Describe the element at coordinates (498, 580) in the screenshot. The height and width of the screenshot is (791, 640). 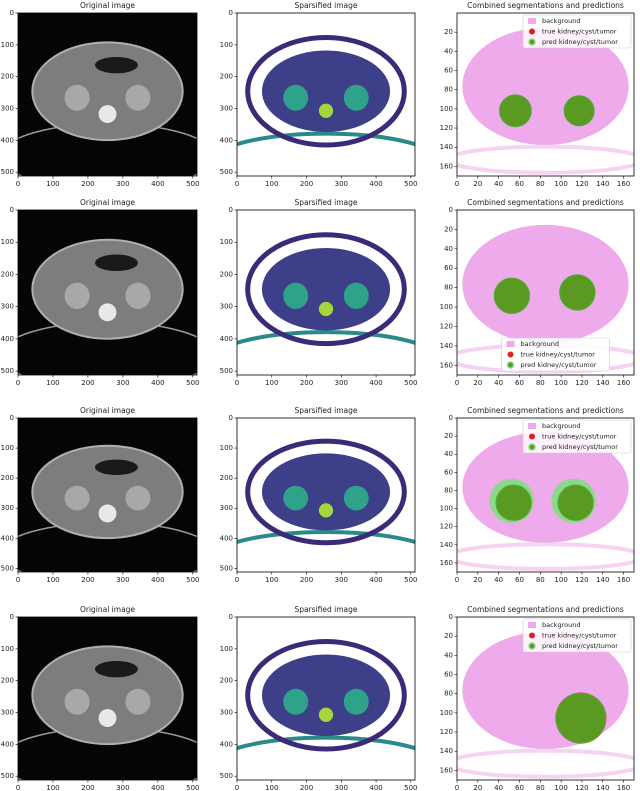
I see `x-tick-label: 40` at that location.